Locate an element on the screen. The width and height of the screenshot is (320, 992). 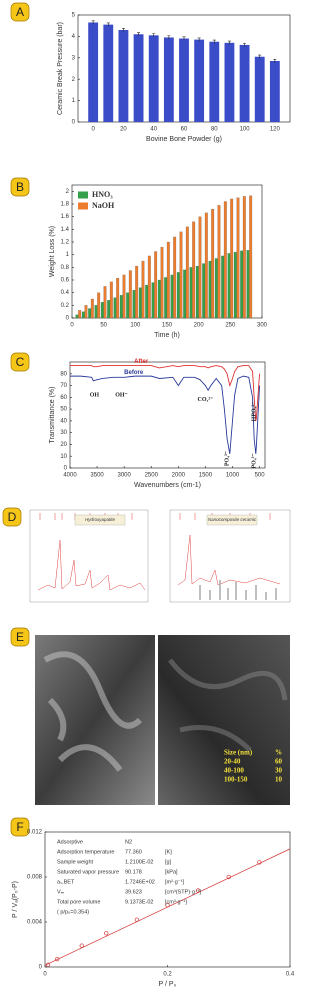
y-tick-label: 0.012 is located at coordinates (35, 833).